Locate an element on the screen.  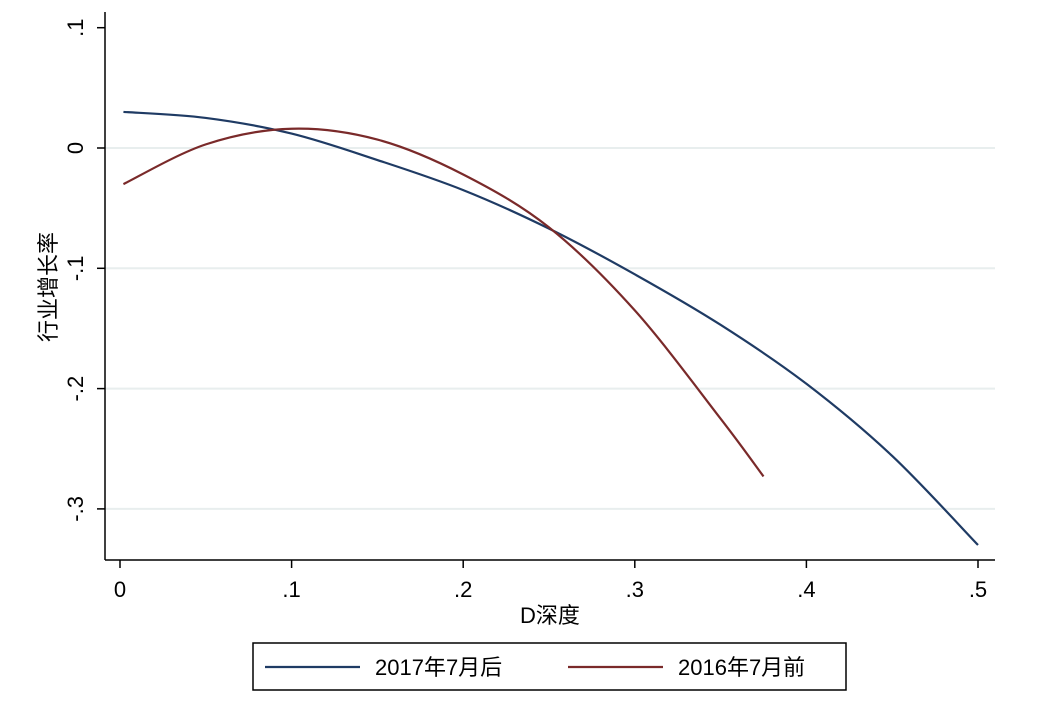
x-tick-label: .4 is located at coordinates (806, 589).